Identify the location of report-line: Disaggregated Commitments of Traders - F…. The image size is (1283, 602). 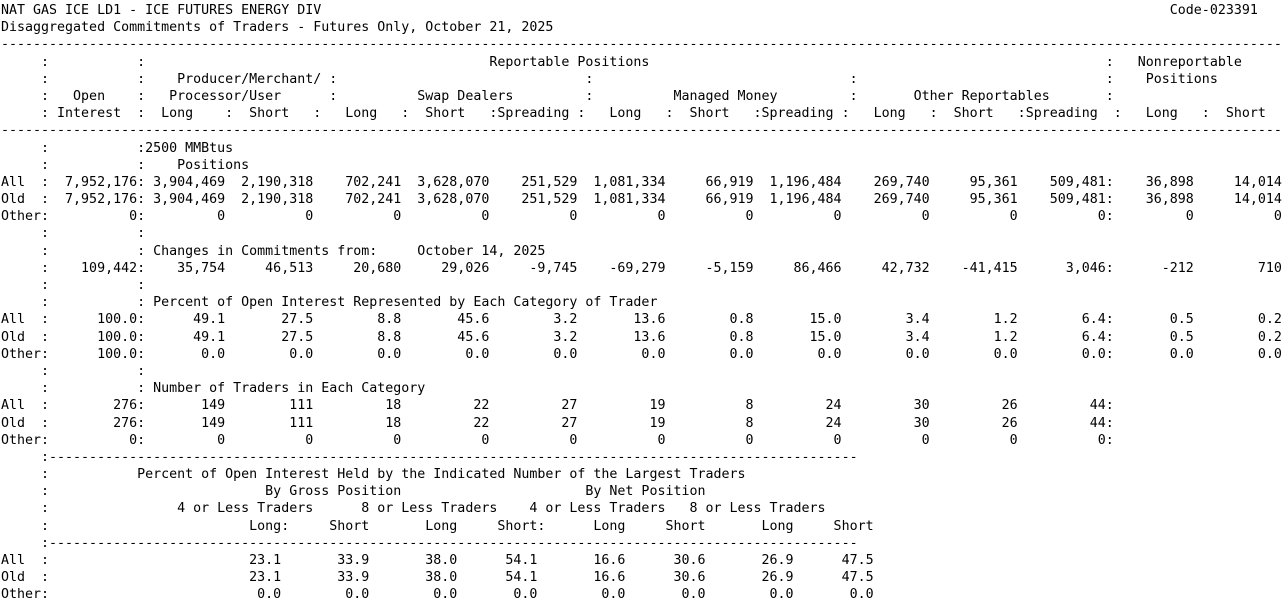
(641, 28).